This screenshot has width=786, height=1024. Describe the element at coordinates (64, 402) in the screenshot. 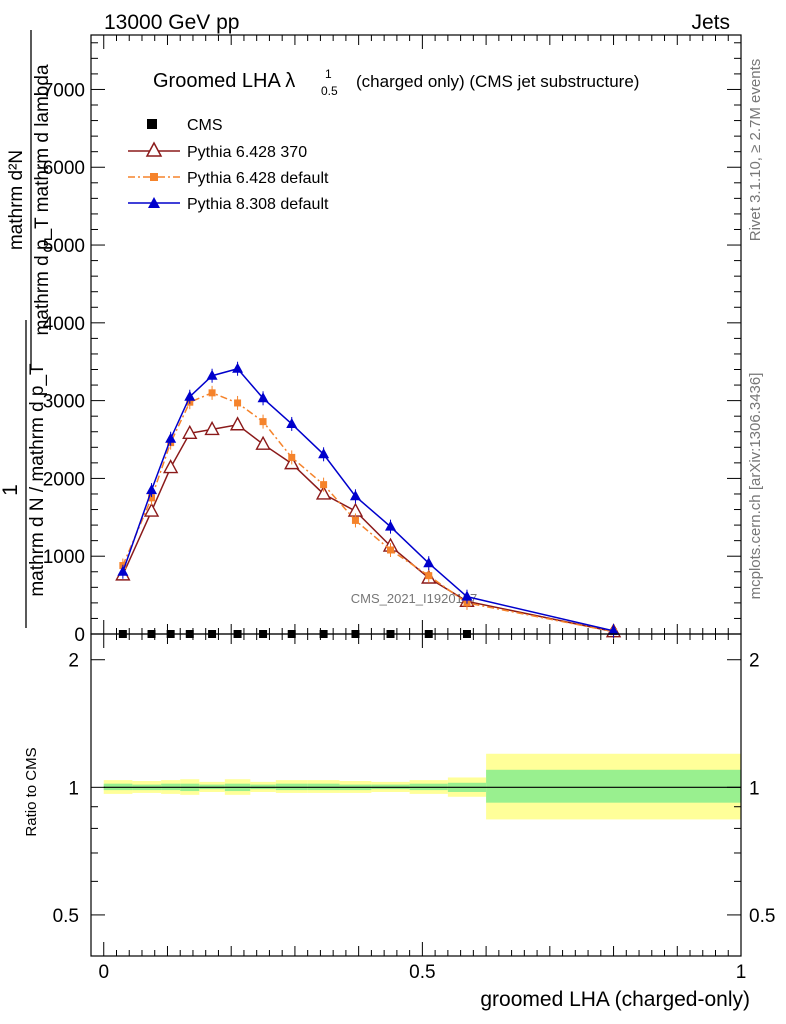

I see `y-tick-label: 3000` at that location.